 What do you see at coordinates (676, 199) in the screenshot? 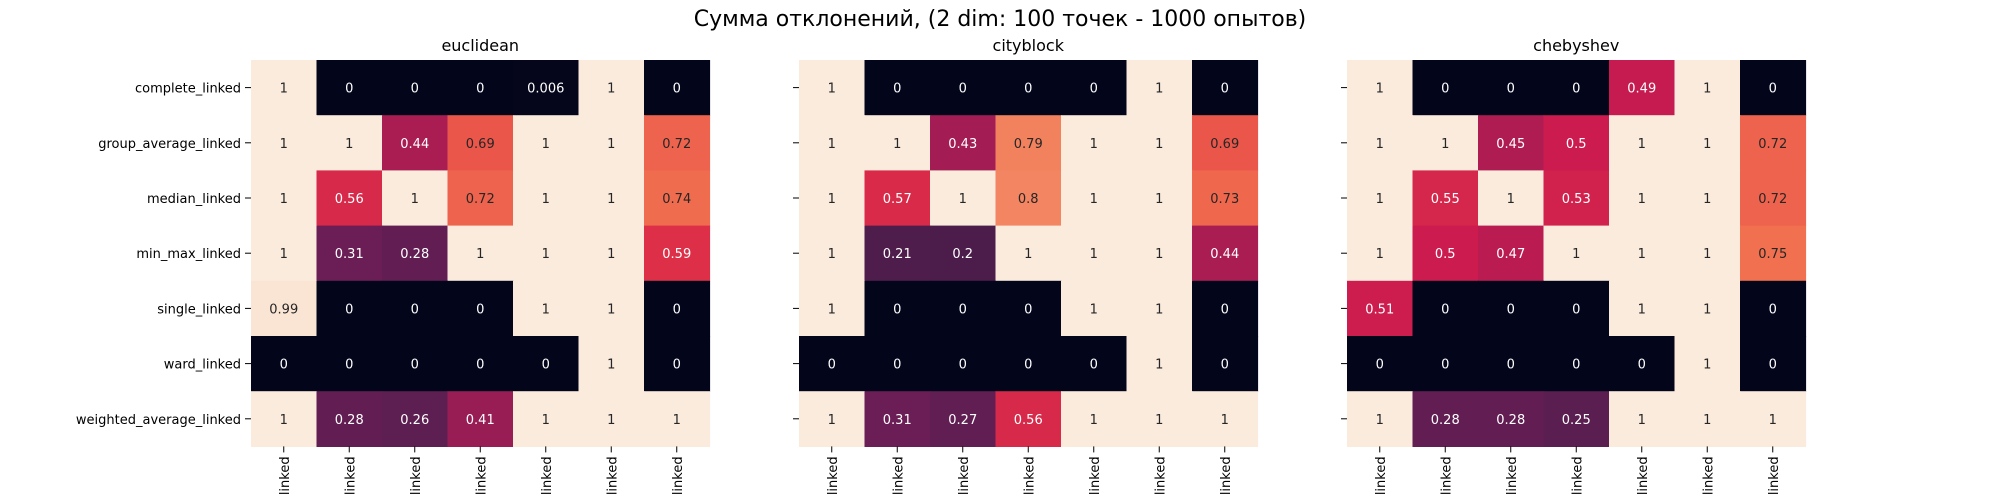
I see `cell-value-label: 0.74` at bounding box center [676, 199].